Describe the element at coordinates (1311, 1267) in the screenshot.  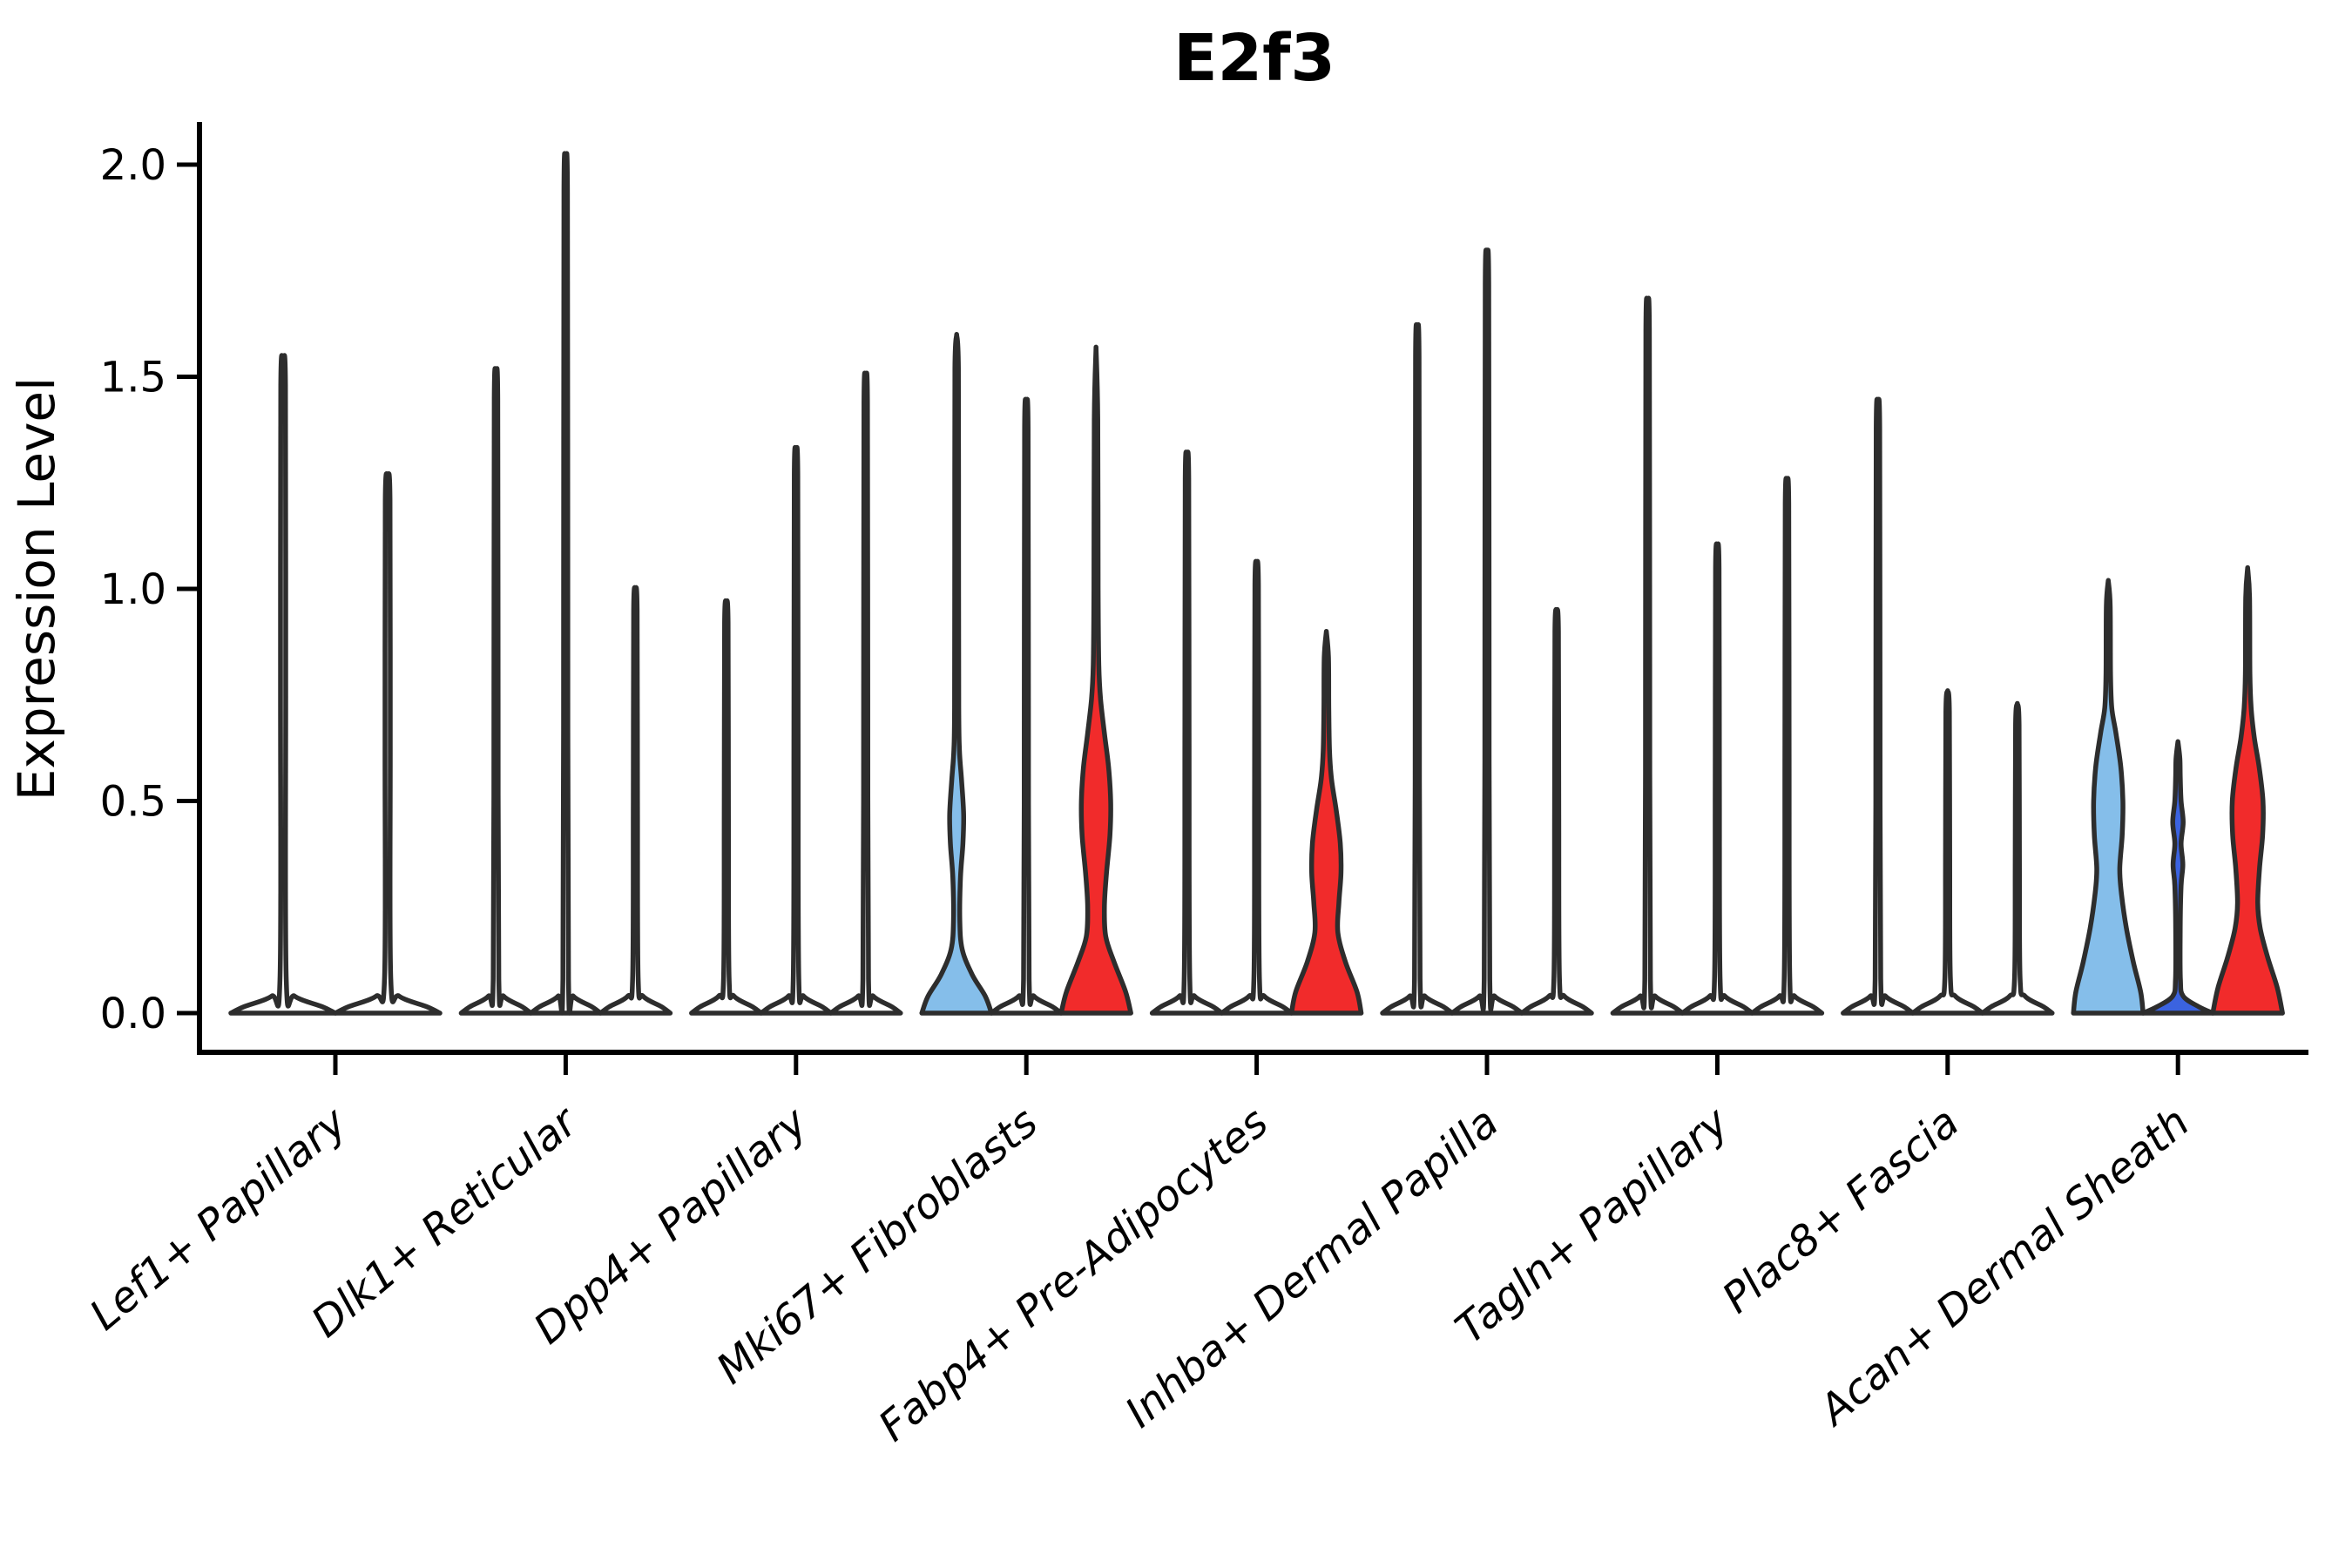
I see `x-tick-label: Inhba+ Dermal Papilla` at that location.